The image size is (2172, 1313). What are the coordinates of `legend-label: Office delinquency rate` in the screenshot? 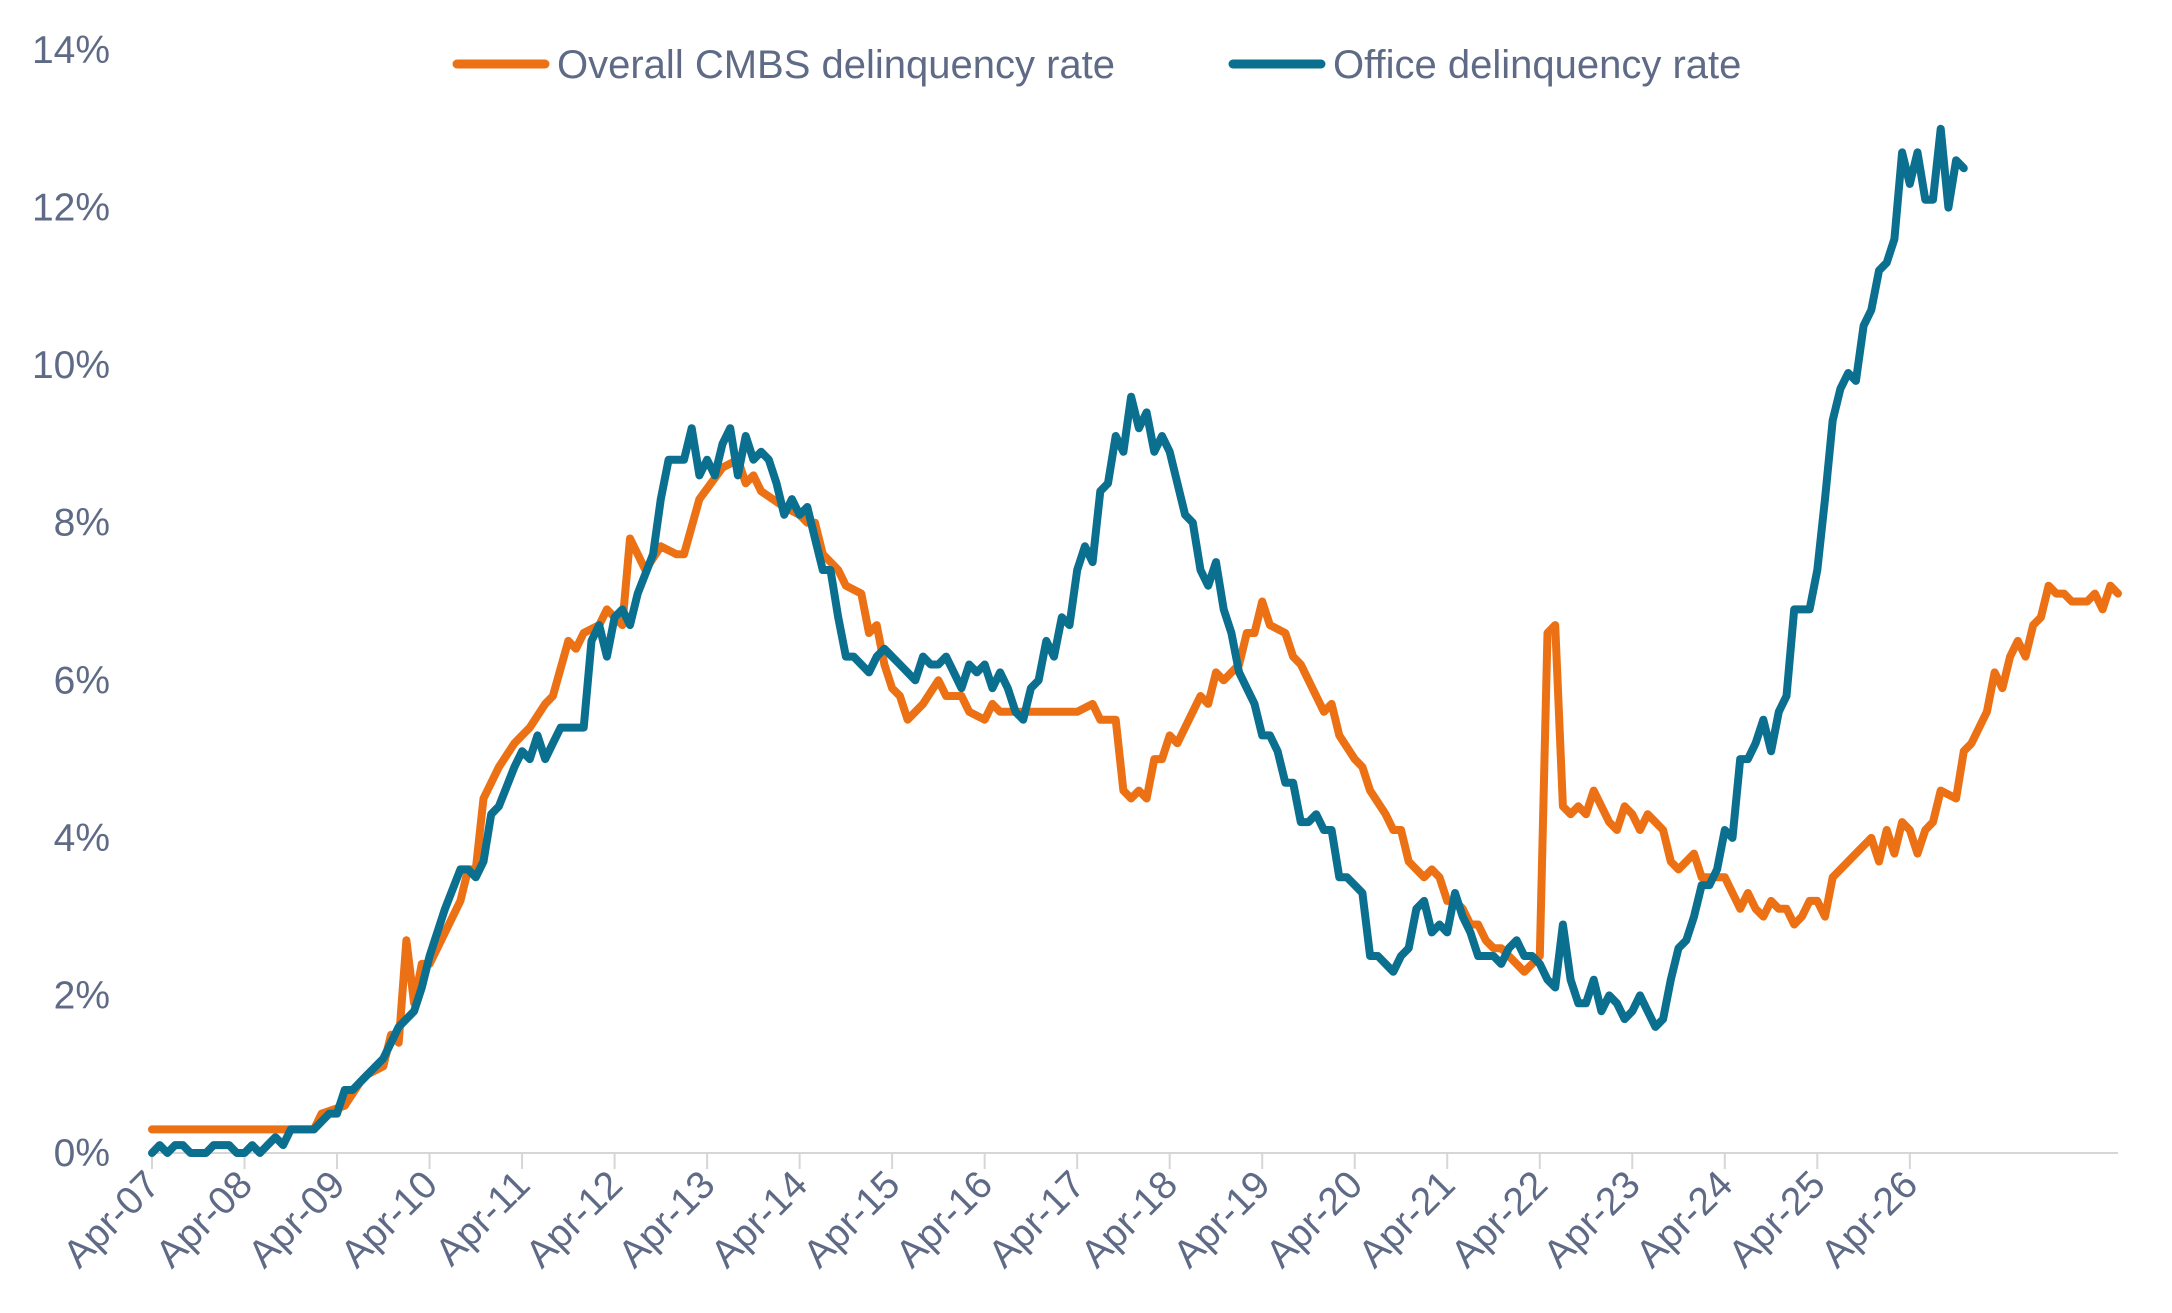 It's located at (1537, 65).